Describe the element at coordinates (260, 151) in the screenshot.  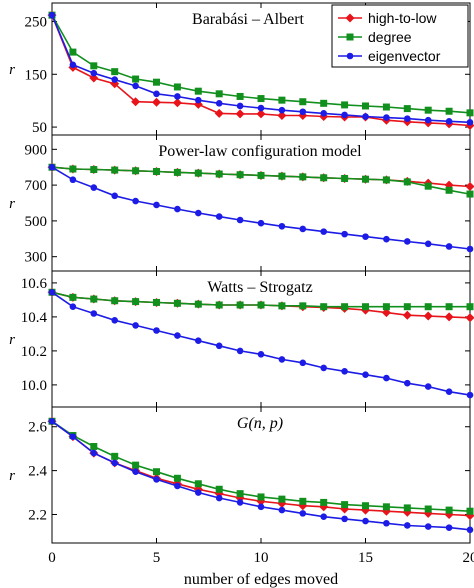
I see `panel-title: Power-law configuration model` at that location.